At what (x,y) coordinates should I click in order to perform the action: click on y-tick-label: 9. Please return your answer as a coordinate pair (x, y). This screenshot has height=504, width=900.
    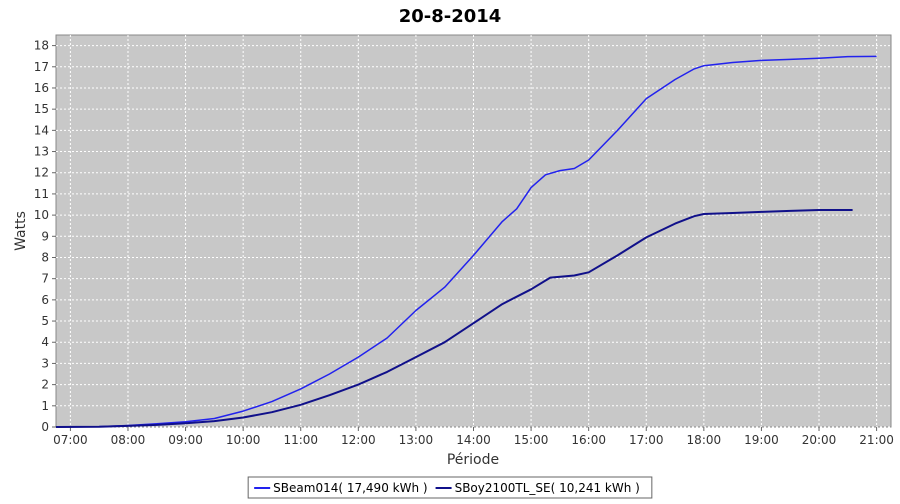
    Looking at the image, I should click on (45, 236).